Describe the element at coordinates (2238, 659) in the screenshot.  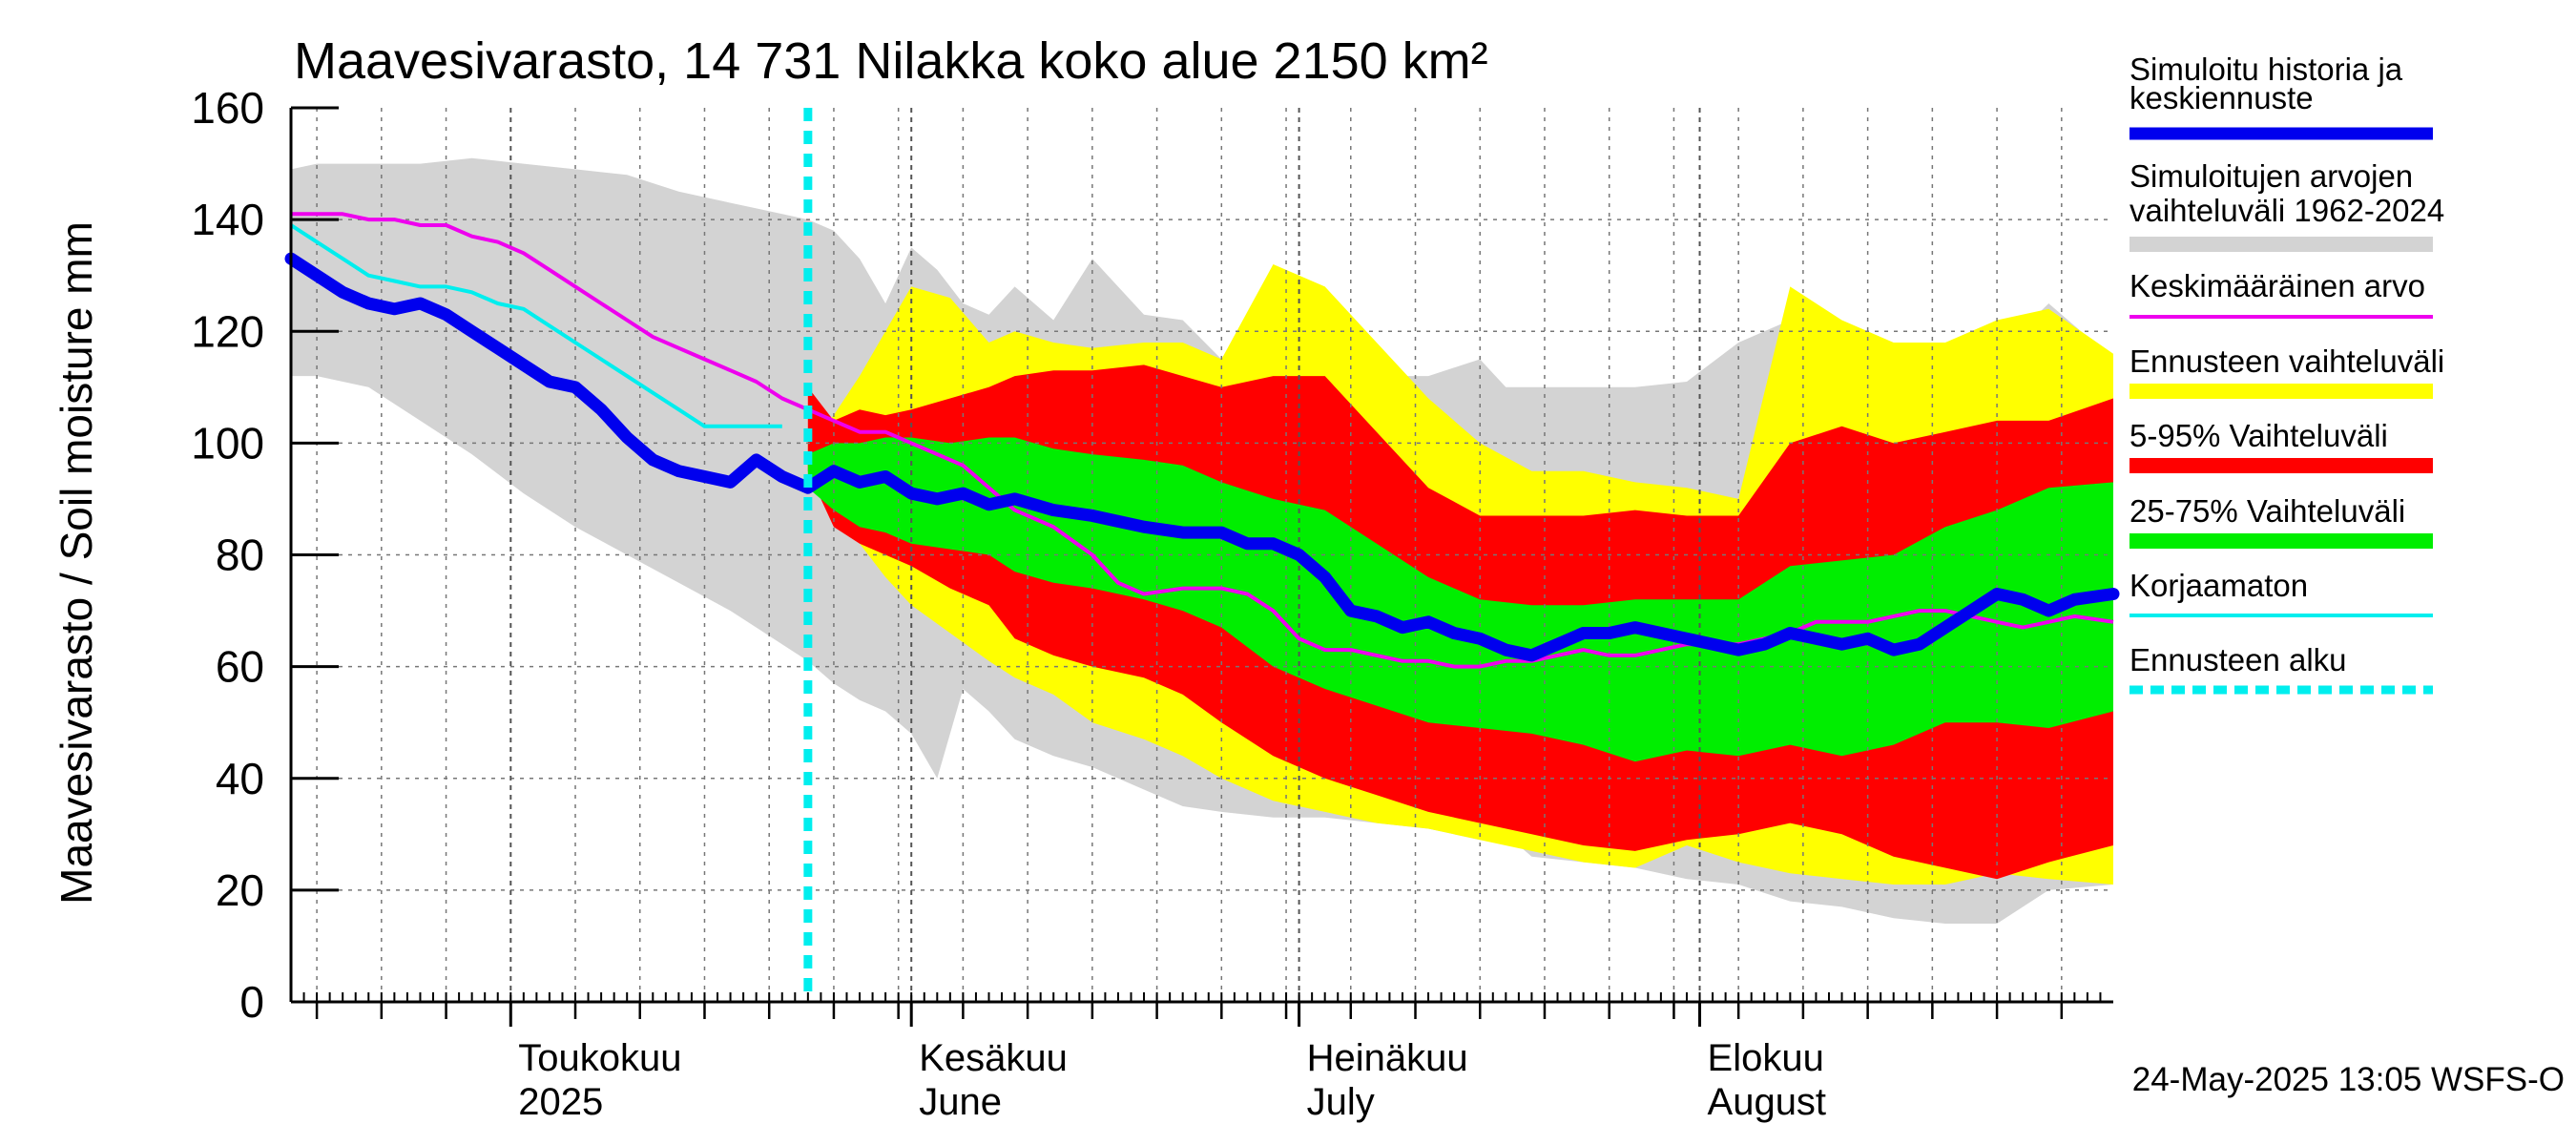
I see `legend-label: Ennusteen alku` at that location.